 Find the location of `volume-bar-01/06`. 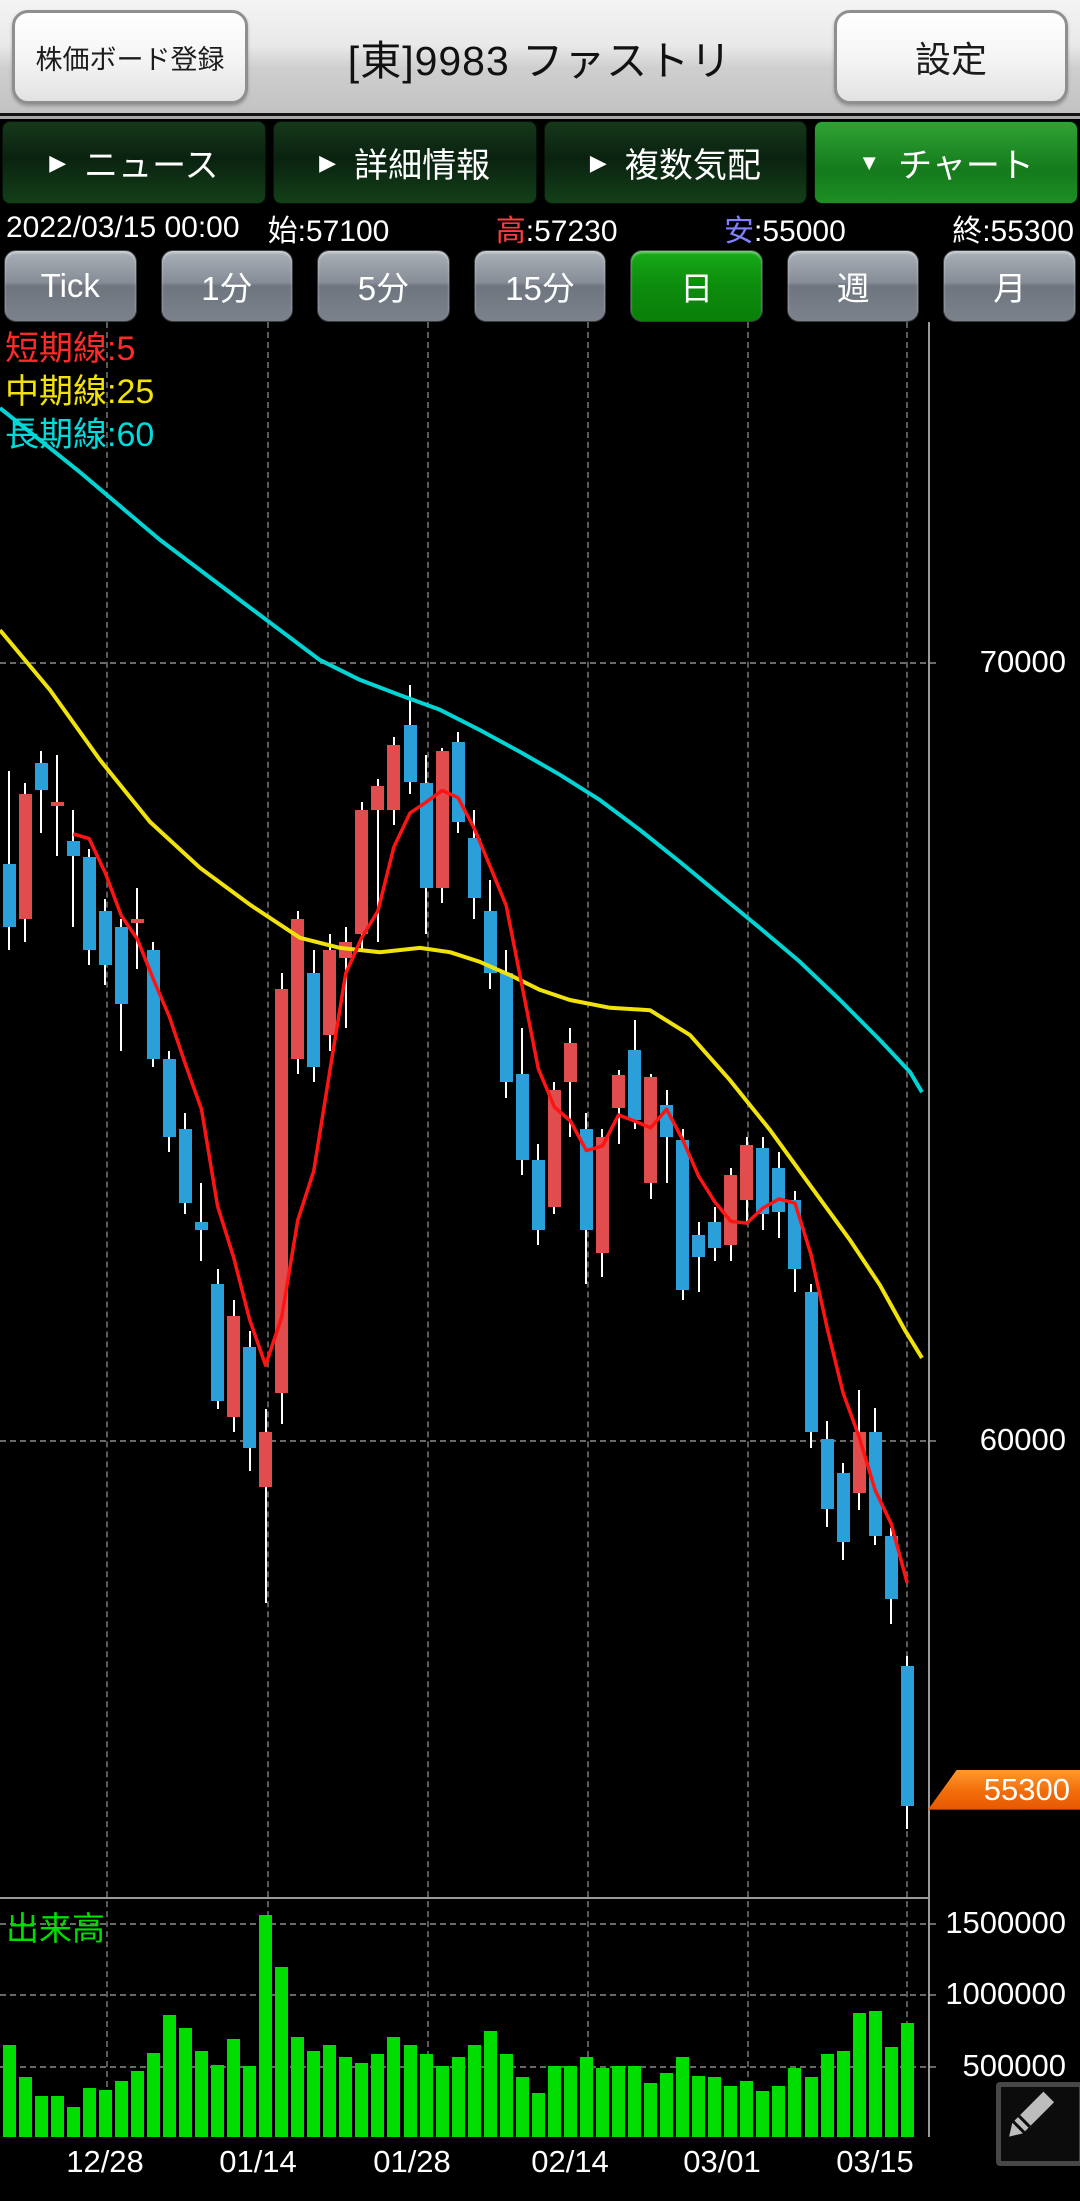

volume-bar-01/06 is located at coordinates (185, 2082).